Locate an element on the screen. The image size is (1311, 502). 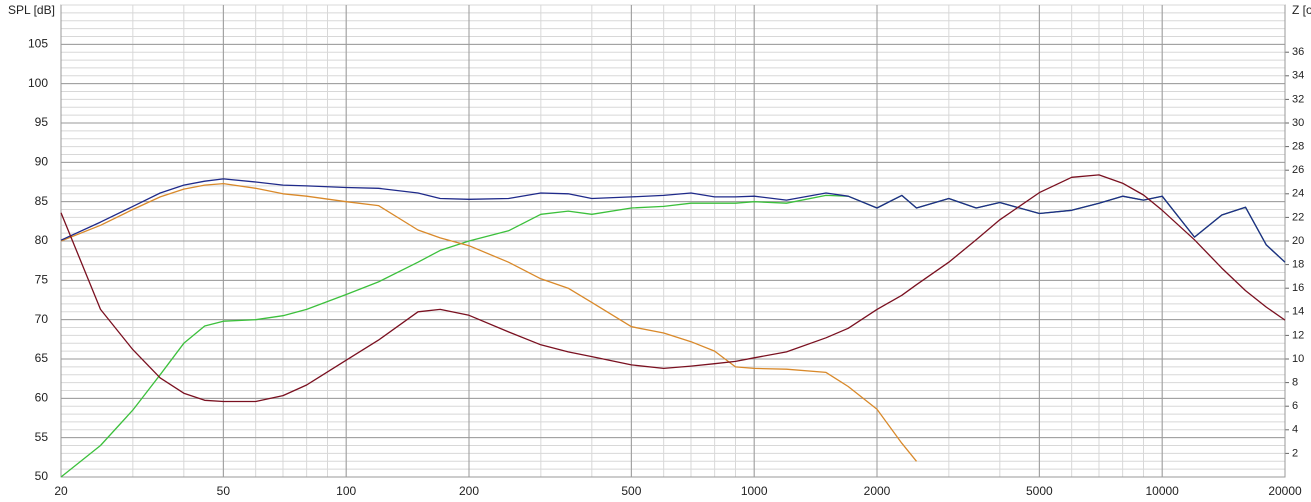
y2-tick-label: 32 is located at coordinates (1298, 99).